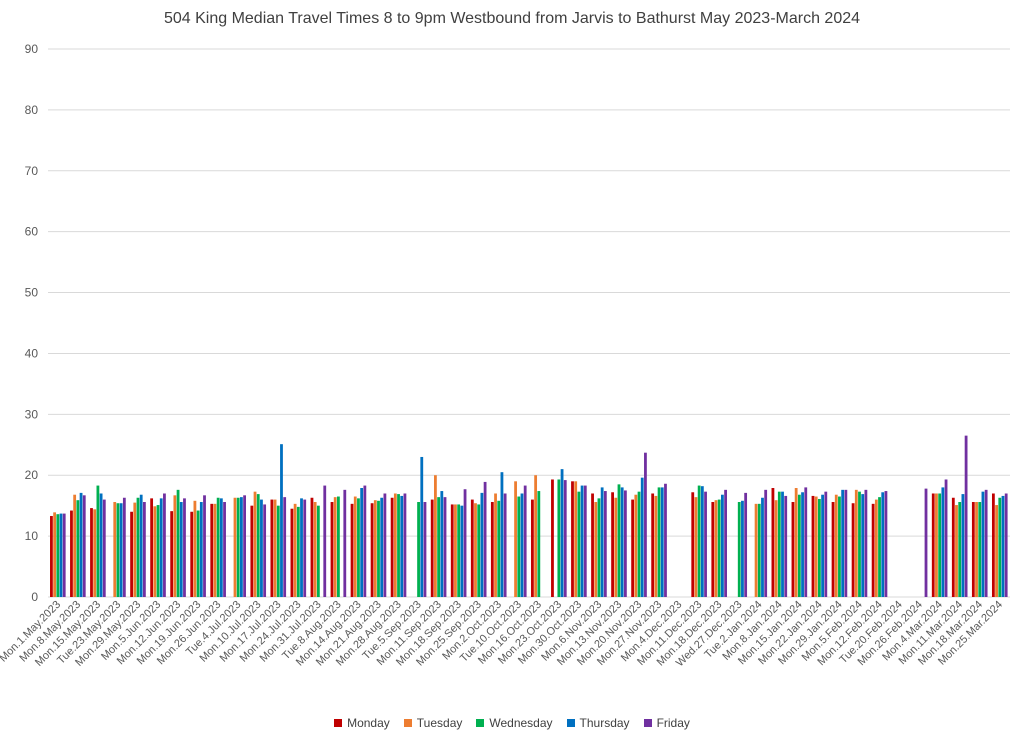  What do you see at coordinates (439, 723) in the screenshot?
I see `legend-label: Tuesday` at bounding box center [439, 723].